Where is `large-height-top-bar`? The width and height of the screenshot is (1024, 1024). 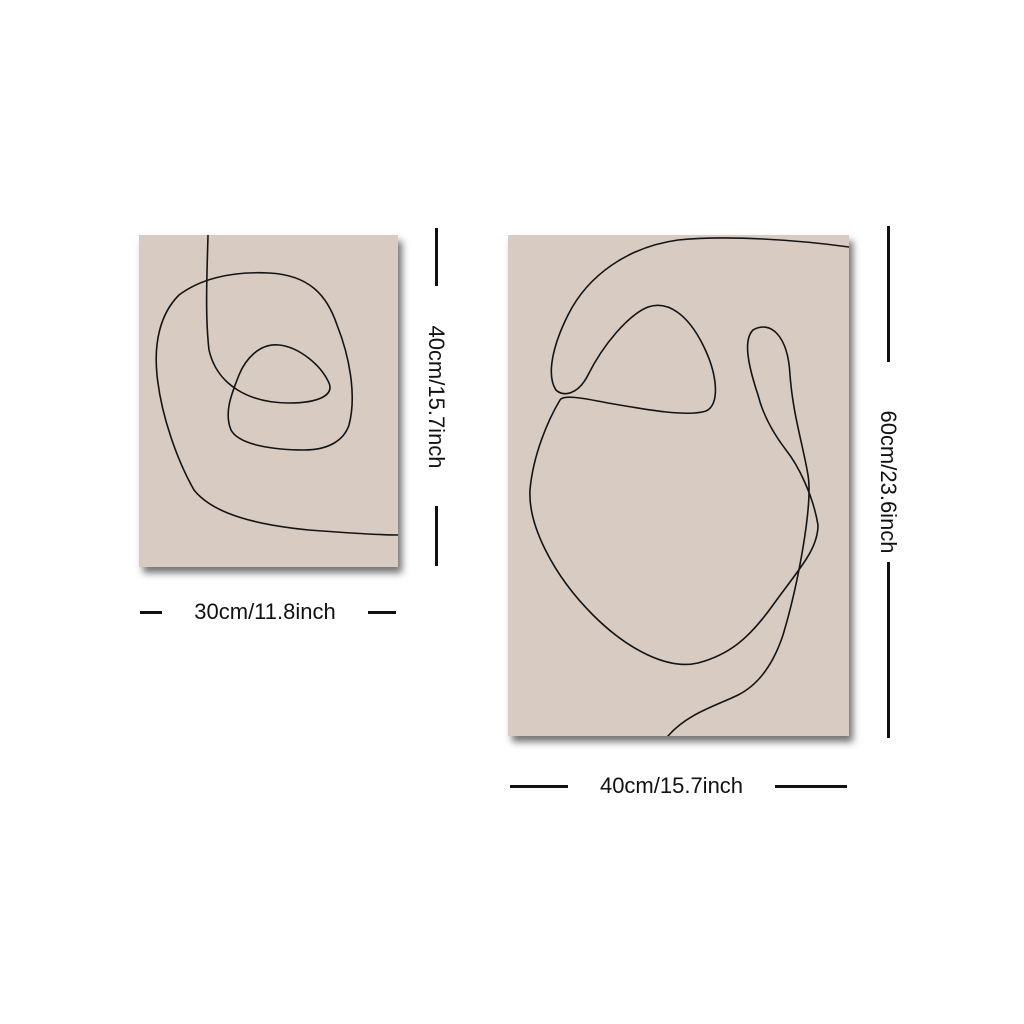 large-height-top-bar is located at coordinates (888, 294).